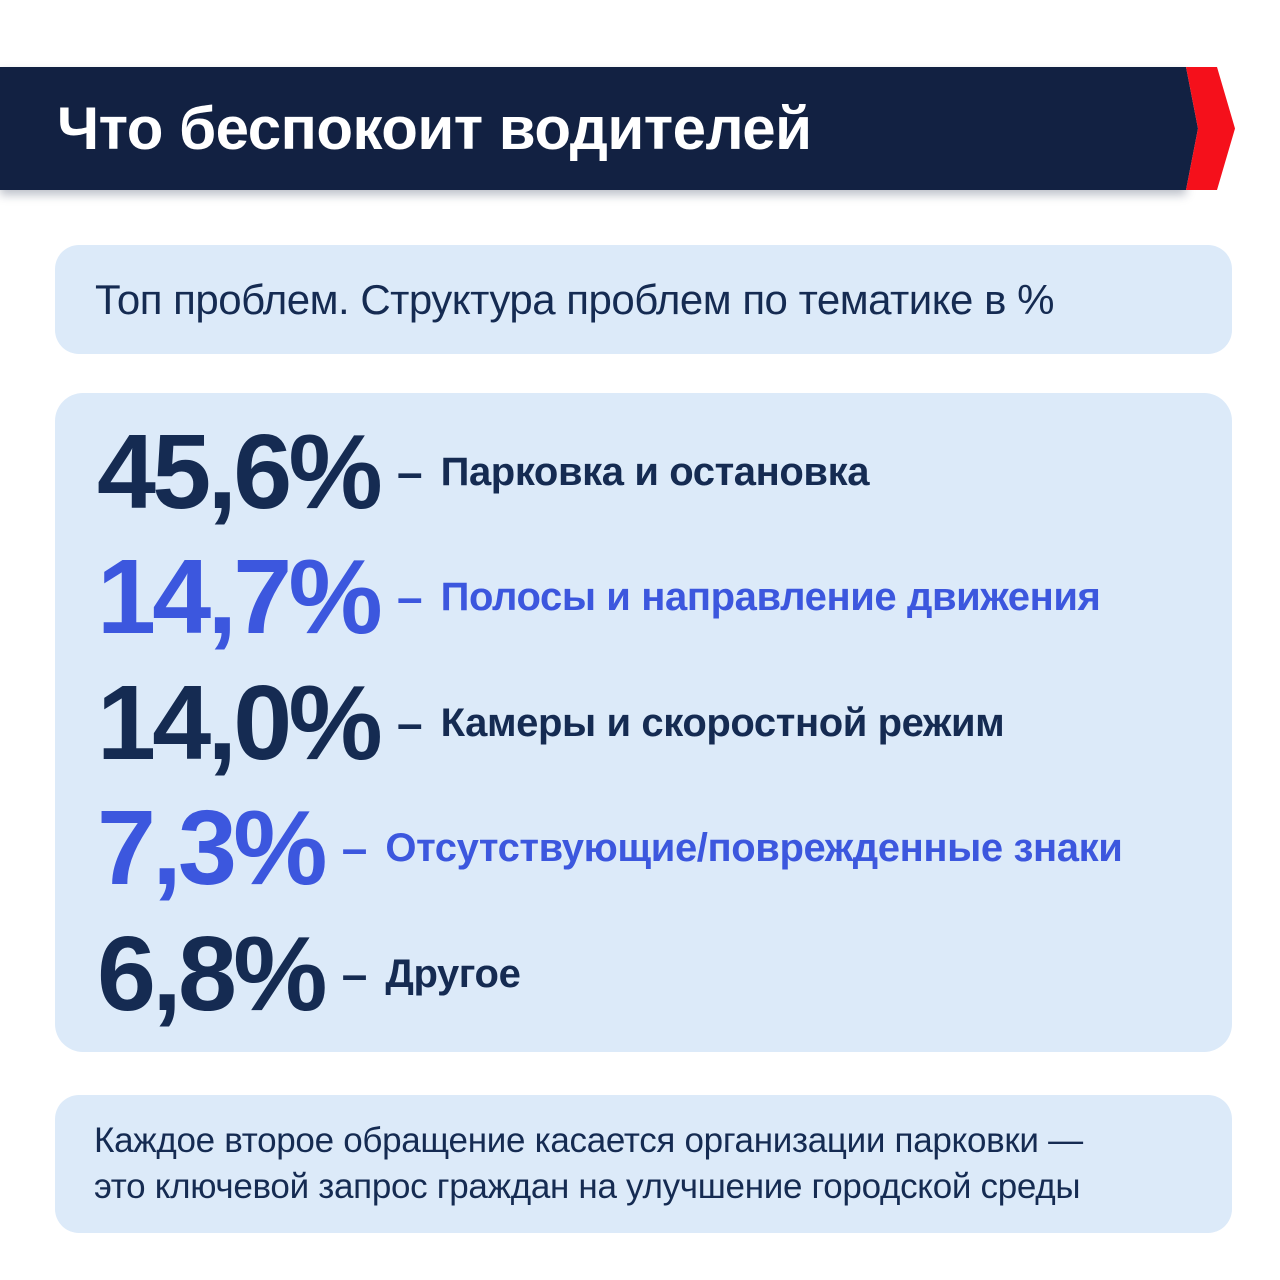  Describe the element at coordinates (240, 471) in the screenshot. I see `stat-value: 45,6%` at that location.